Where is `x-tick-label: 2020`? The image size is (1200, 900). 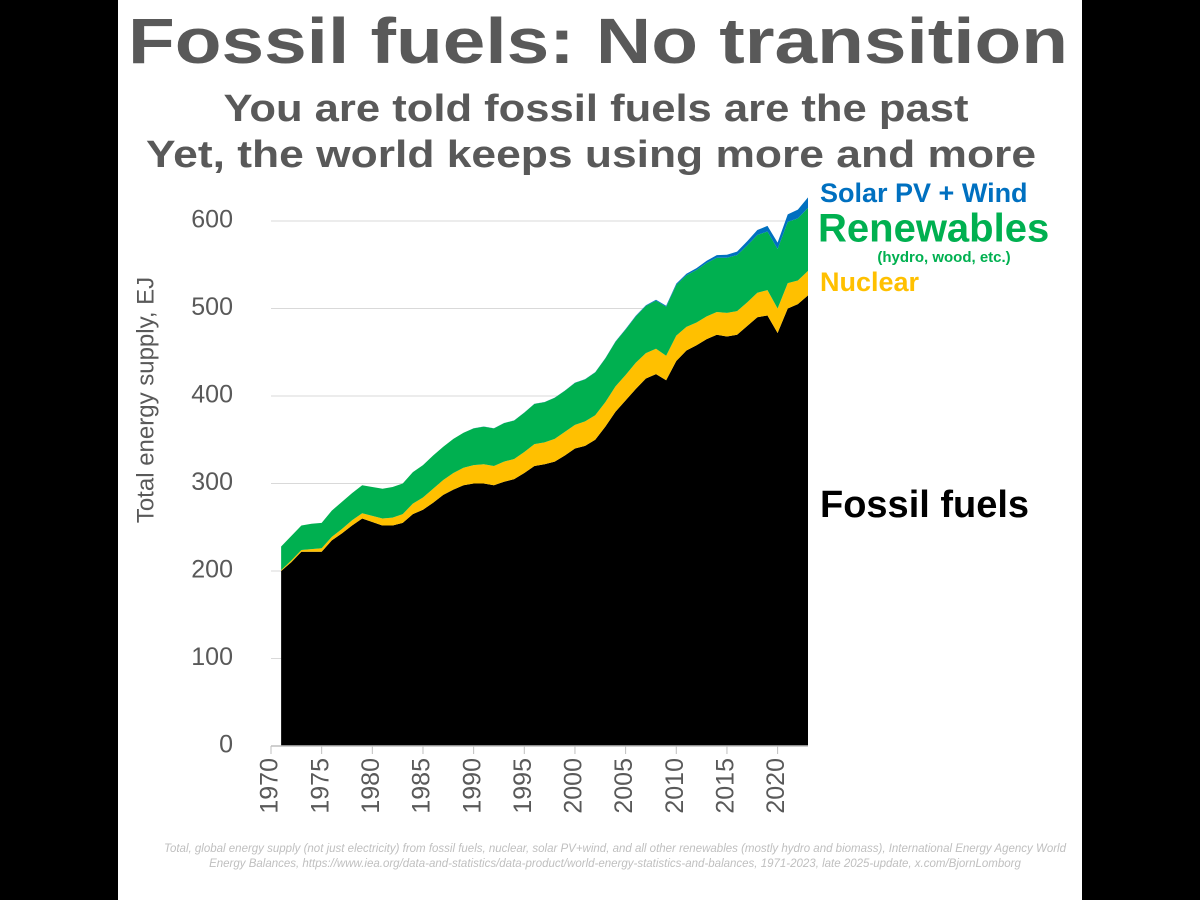
x-tick-label: 2020 is located at coordinates (776, 786).